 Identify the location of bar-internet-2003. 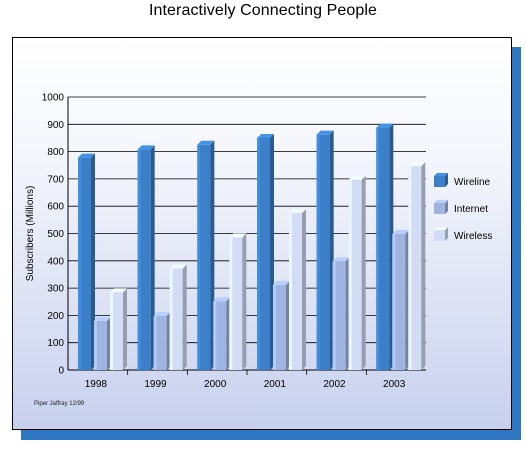
(401, 300).